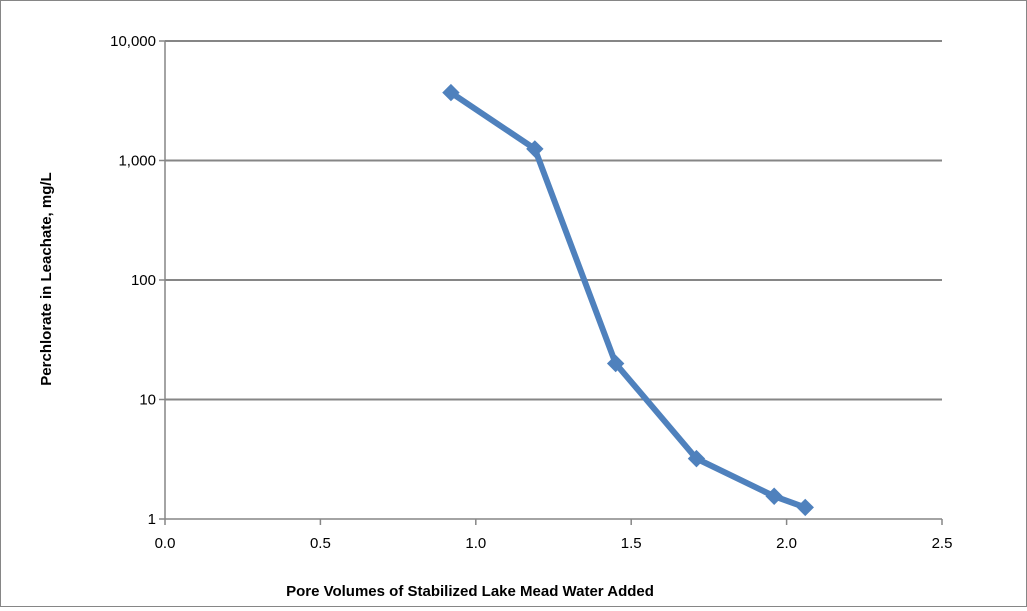 The width and height of the screenshot is (1027, 611). Describe the element at coordinates (320, 543) in the screenshot. I see `x-tick-label: 0.5` at that location.